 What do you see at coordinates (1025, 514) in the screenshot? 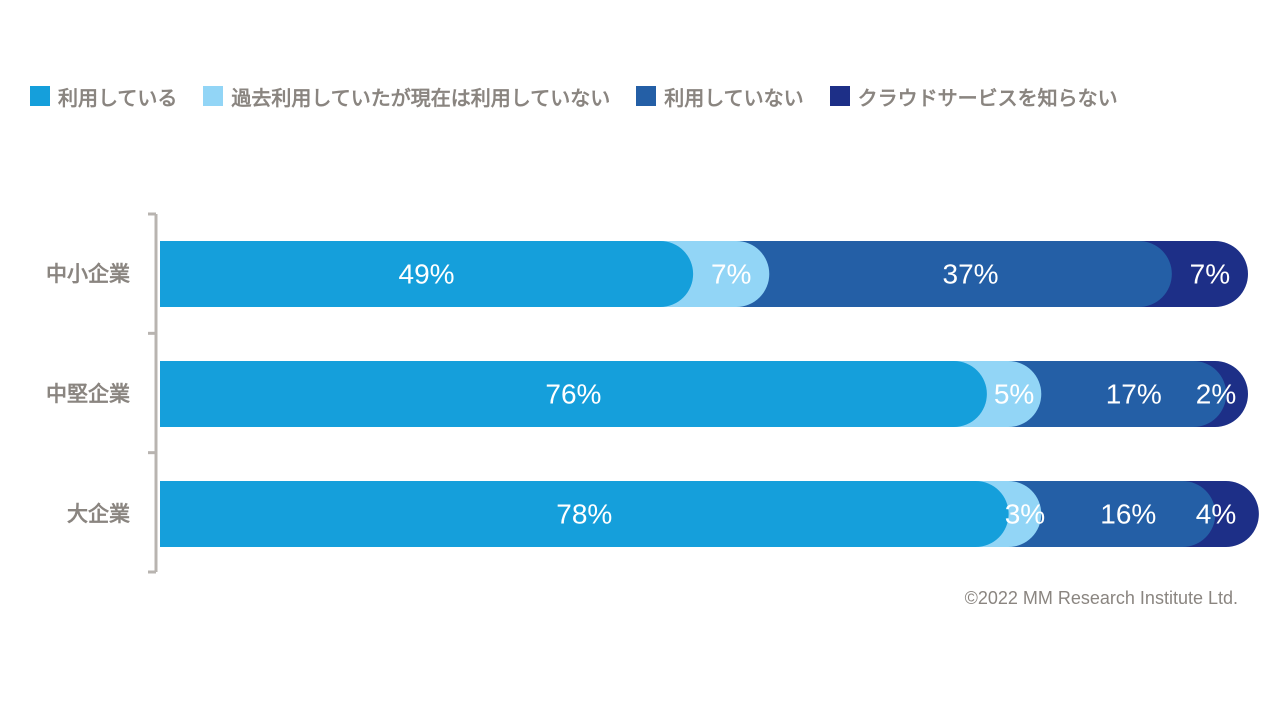
I see `value-label: 3%` at bounding box center [1025, 514].